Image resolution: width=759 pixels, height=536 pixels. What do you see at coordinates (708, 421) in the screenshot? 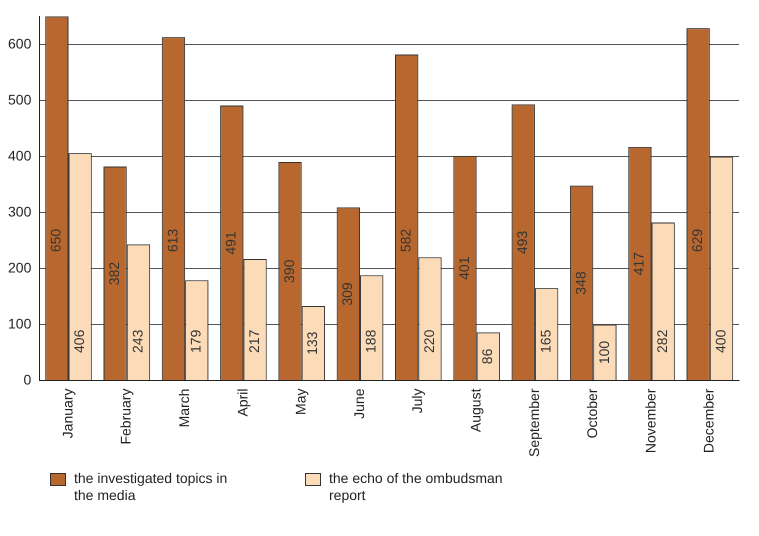
I see `x-tick-label: December` at bounding box center [708, 421].